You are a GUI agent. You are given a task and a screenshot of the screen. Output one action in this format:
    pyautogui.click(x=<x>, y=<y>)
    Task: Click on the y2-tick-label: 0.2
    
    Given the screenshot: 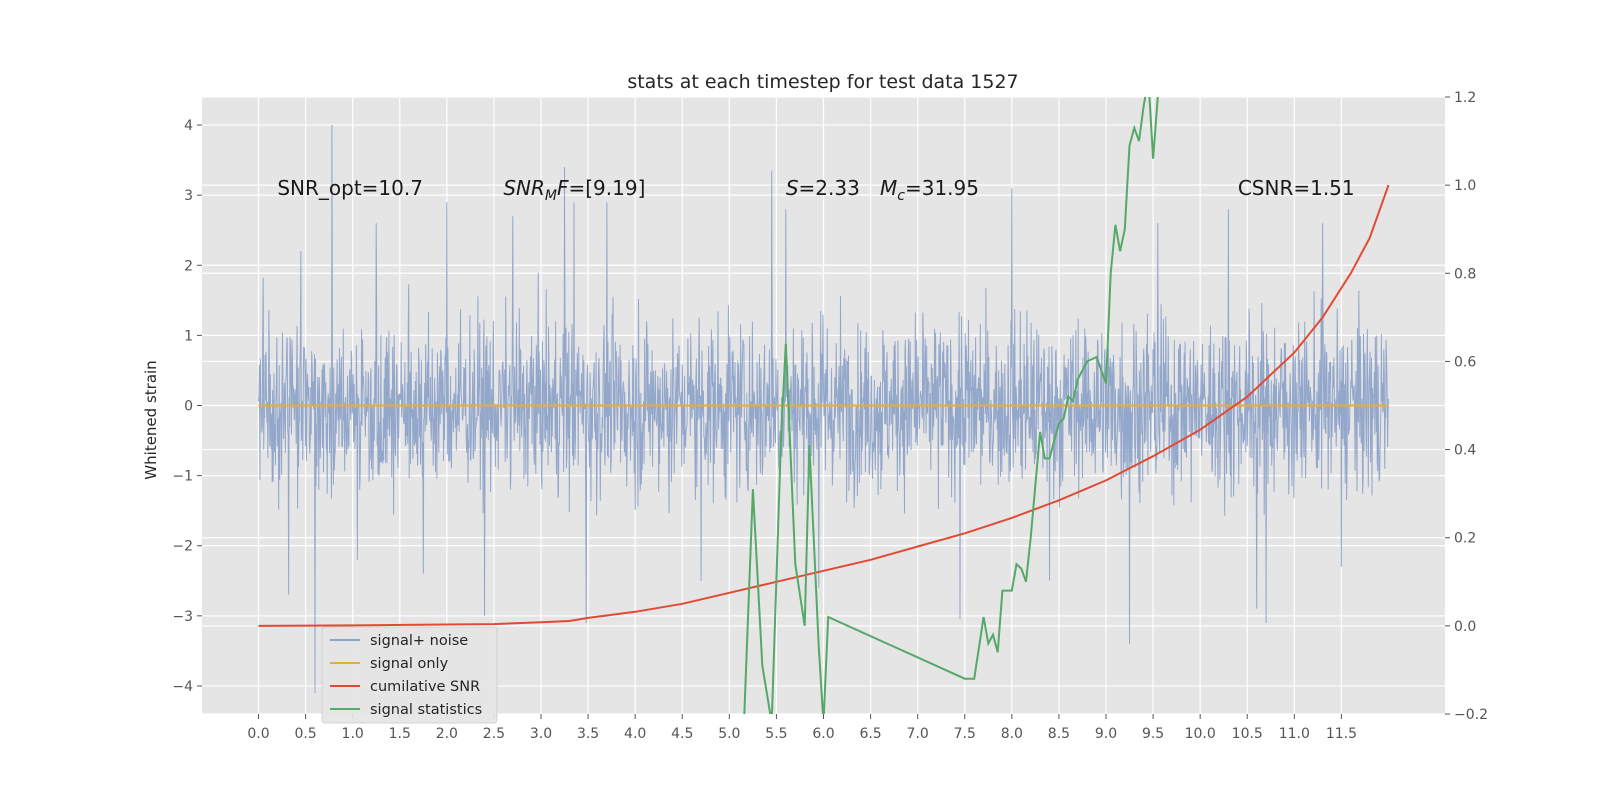 What is the action you would take?
    pyautogui.click(x=1465, y=539)
    